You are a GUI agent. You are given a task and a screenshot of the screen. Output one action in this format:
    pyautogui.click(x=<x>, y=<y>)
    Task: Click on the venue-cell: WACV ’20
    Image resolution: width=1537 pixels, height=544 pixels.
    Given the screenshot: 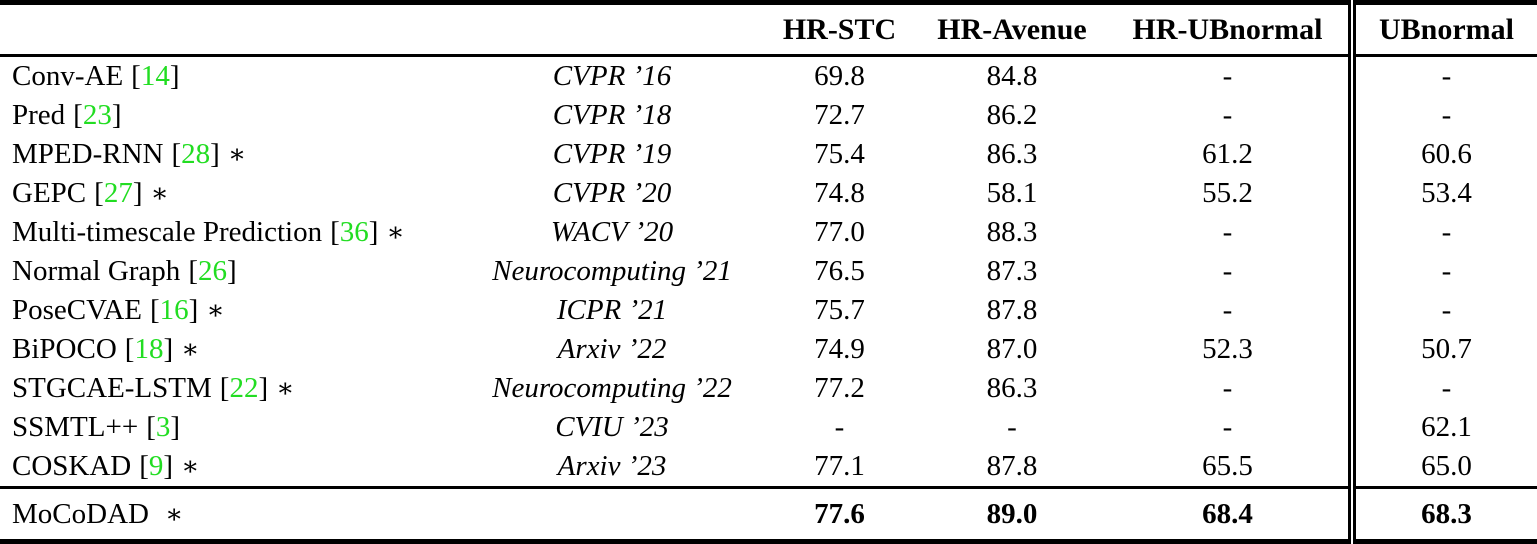 What is the action you would take?
    pyautogui.click(x=612, y=232)
    